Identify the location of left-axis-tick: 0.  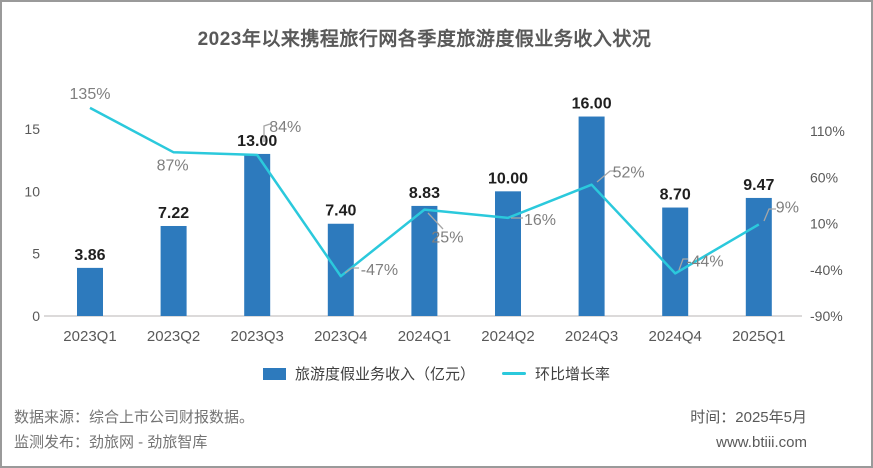
(36, 316).